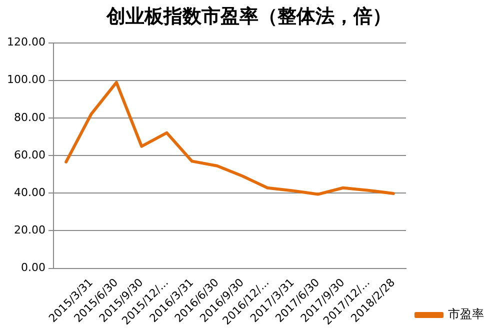  Describe the element at coordinates (30, 193) in the screenshot. I see `y-tick-label: 40.00` at that location.